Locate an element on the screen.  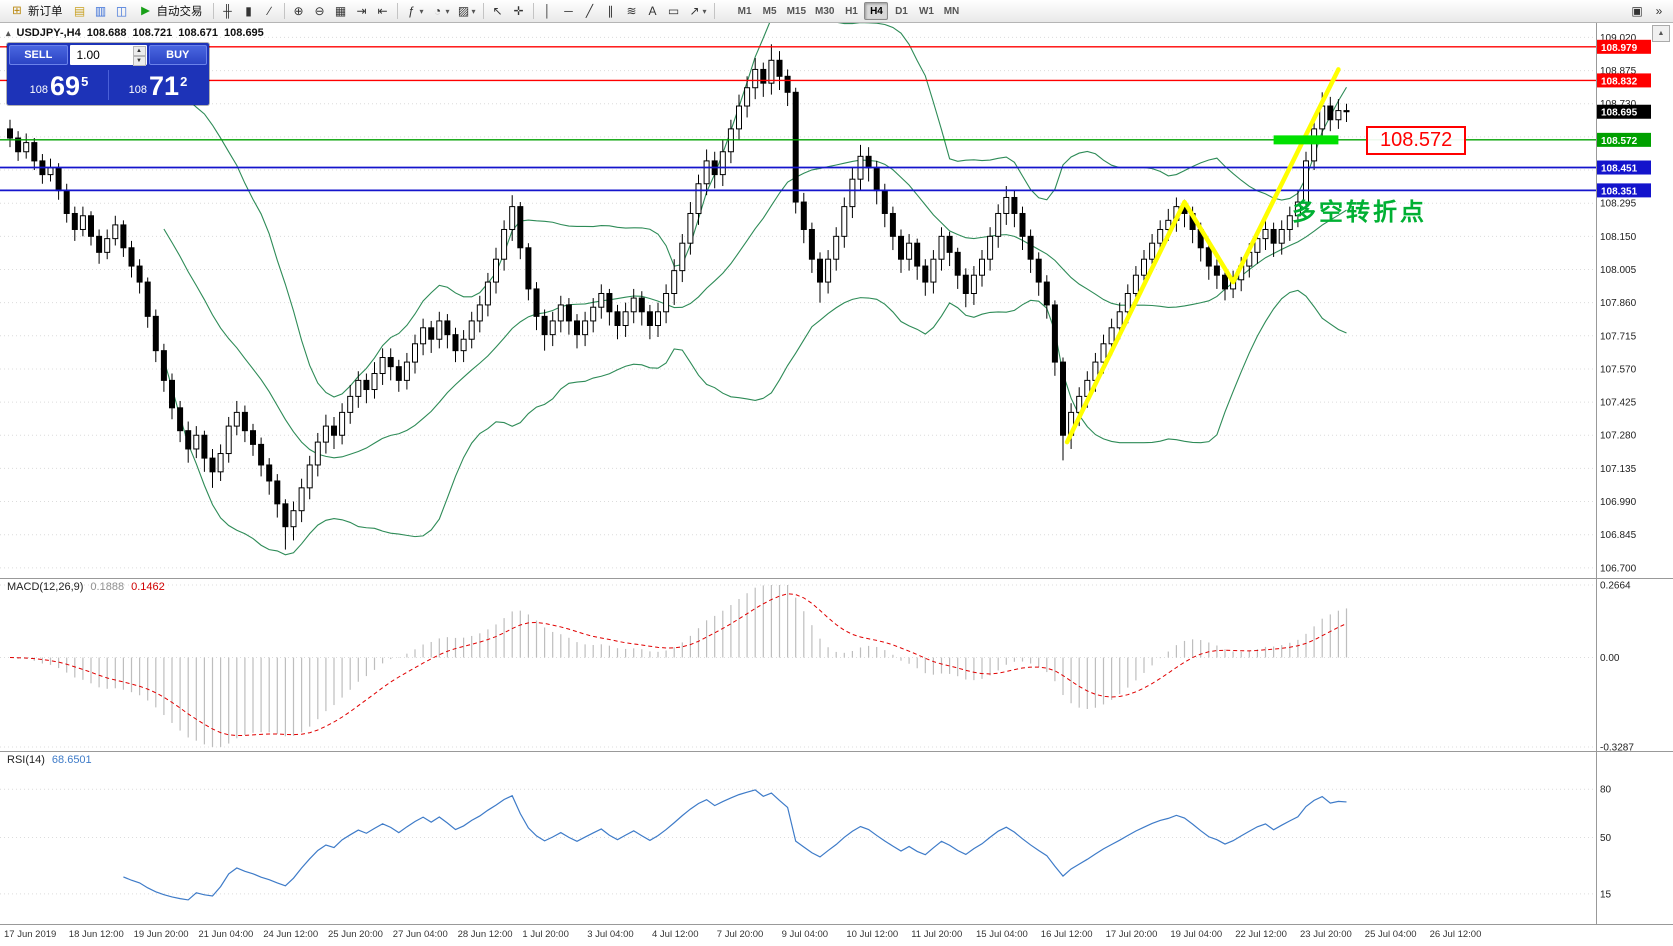
svg-text: 28 Jun 12:00 is located at coordinates (485, 934).